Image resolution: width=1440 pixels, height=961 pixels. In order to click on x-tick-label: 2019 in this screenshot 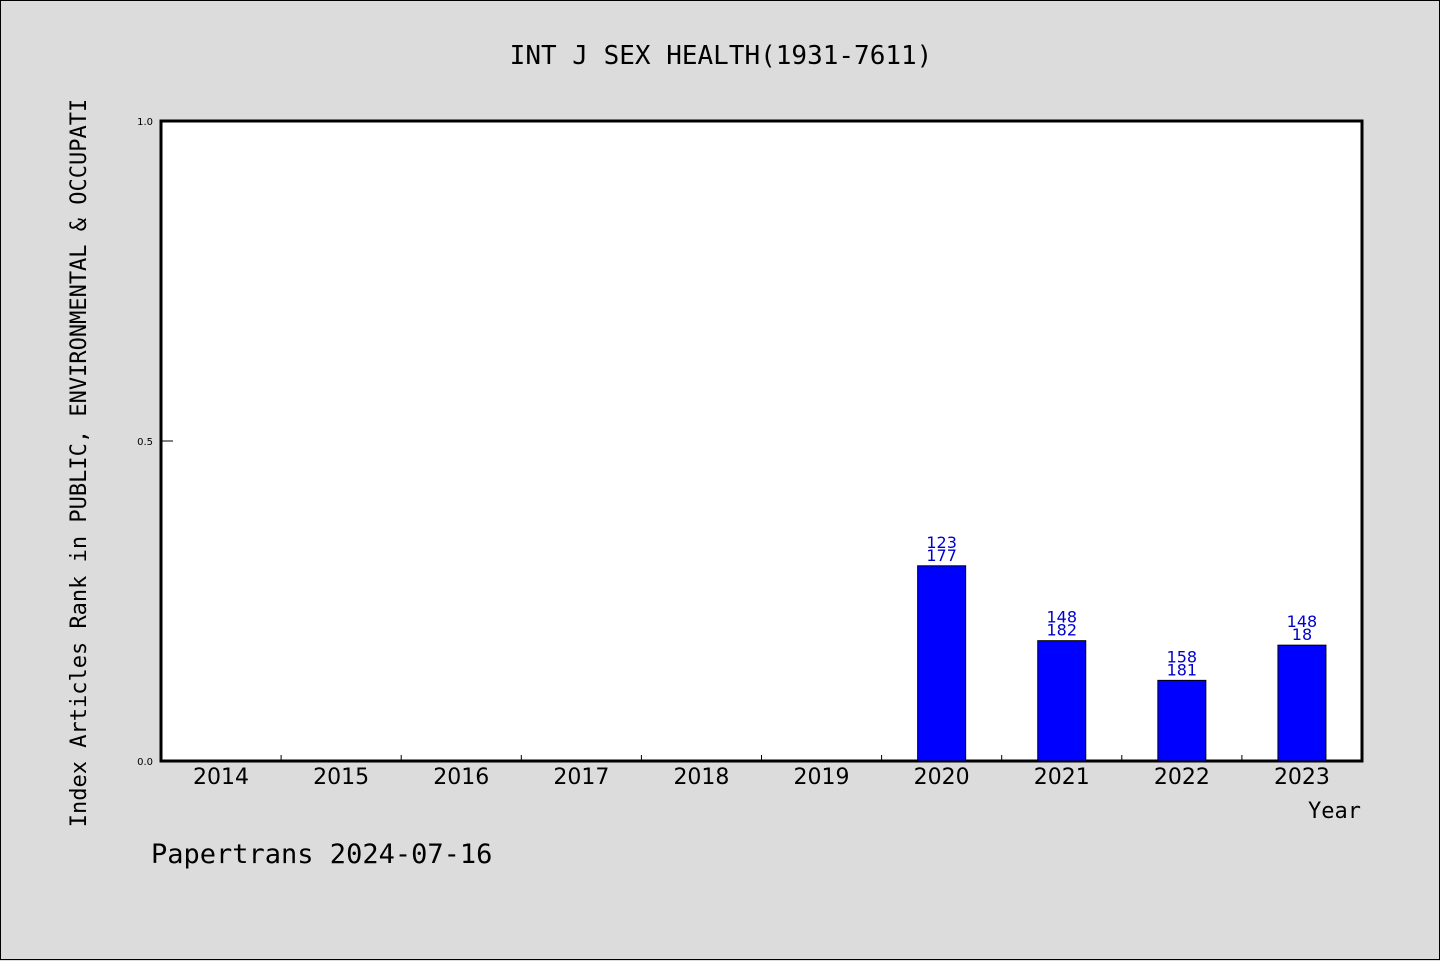, I will do `click(822, 777)`.